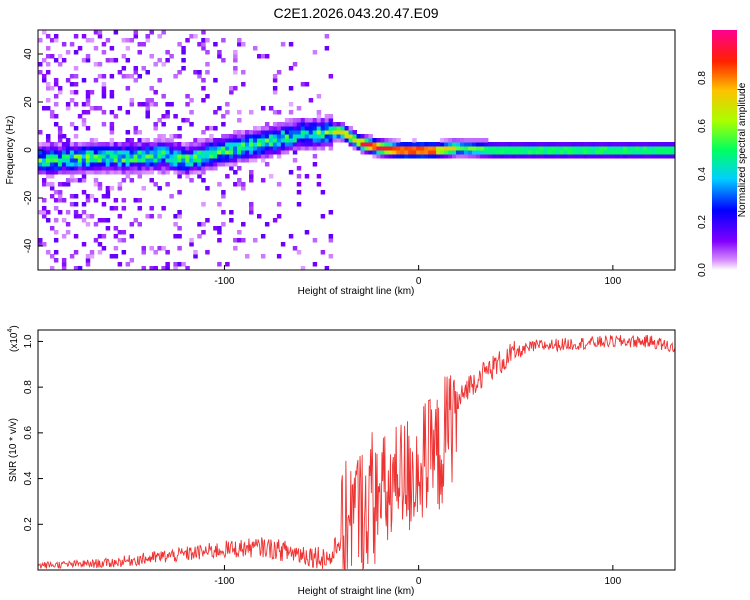 The width and height of the screenshot is (750, 600). I want to click on colorbar-label: Normalized spectral amplitude, so click(742, 149).